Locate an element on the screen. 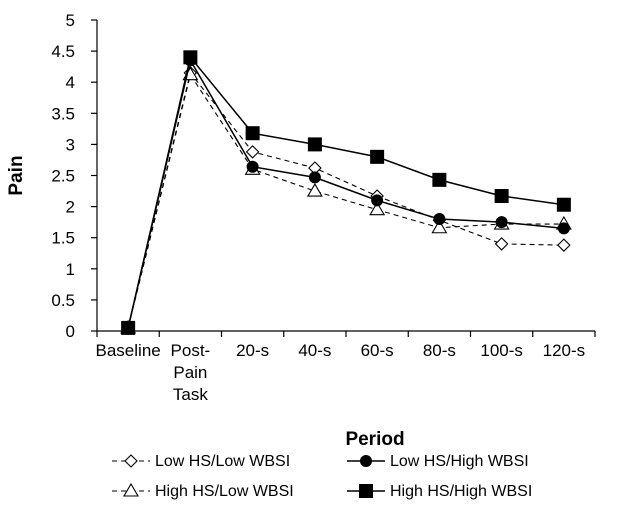 Image resolution: width=638 pixels, height=514 pixels. x-tick-label: 120-s is located at coordinates (564, 350).